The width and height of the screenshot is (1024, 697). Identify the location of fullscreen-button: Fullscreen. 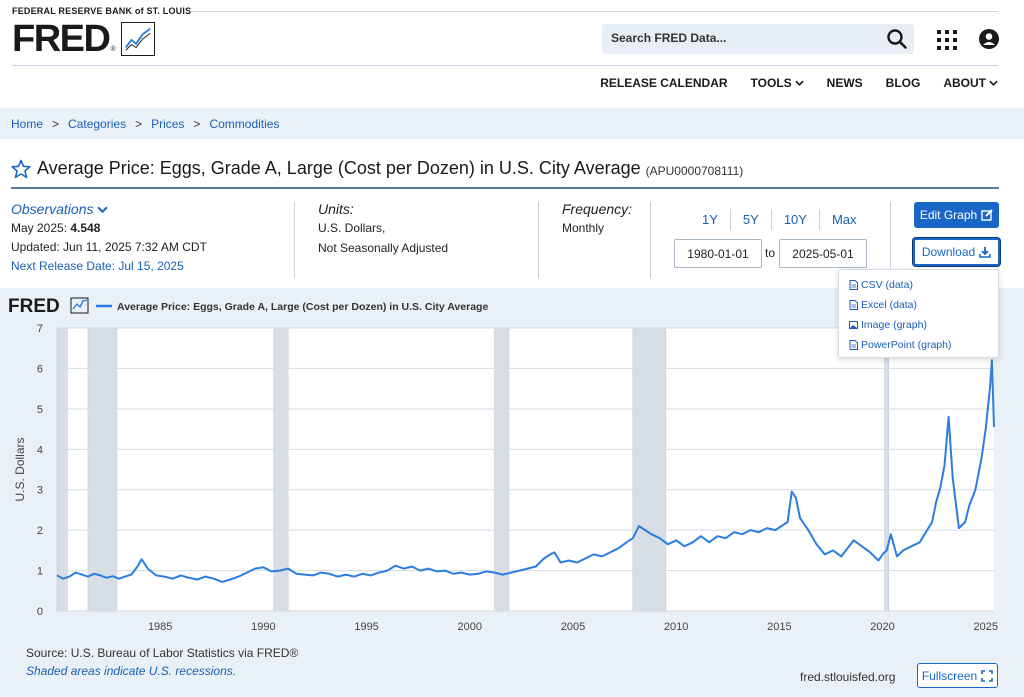
(957, 675).